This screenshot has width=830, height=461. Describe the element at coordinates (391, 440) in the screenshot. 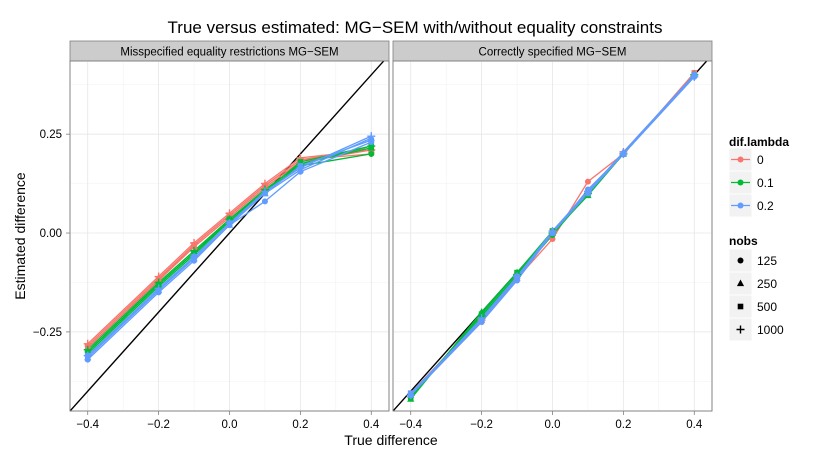

I see `x-axis-title: True difference` at that location.